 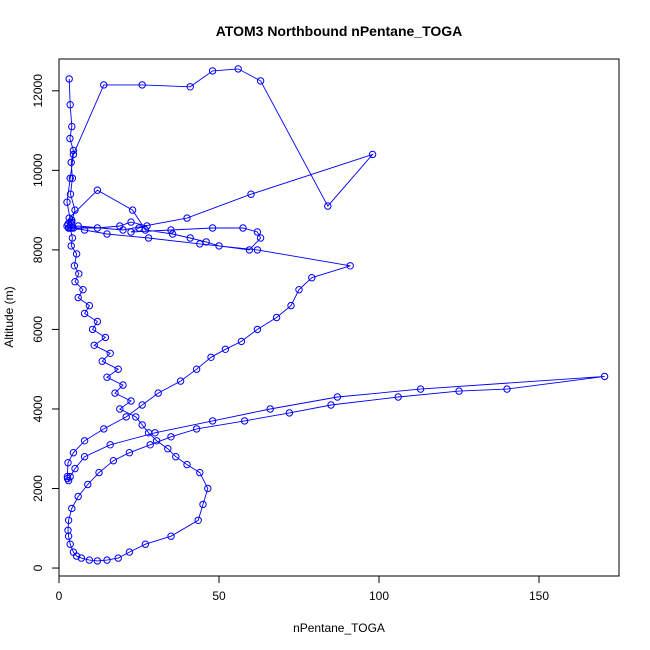 I want to click on y-tick-label: 4000, so click(x=38, y=408).